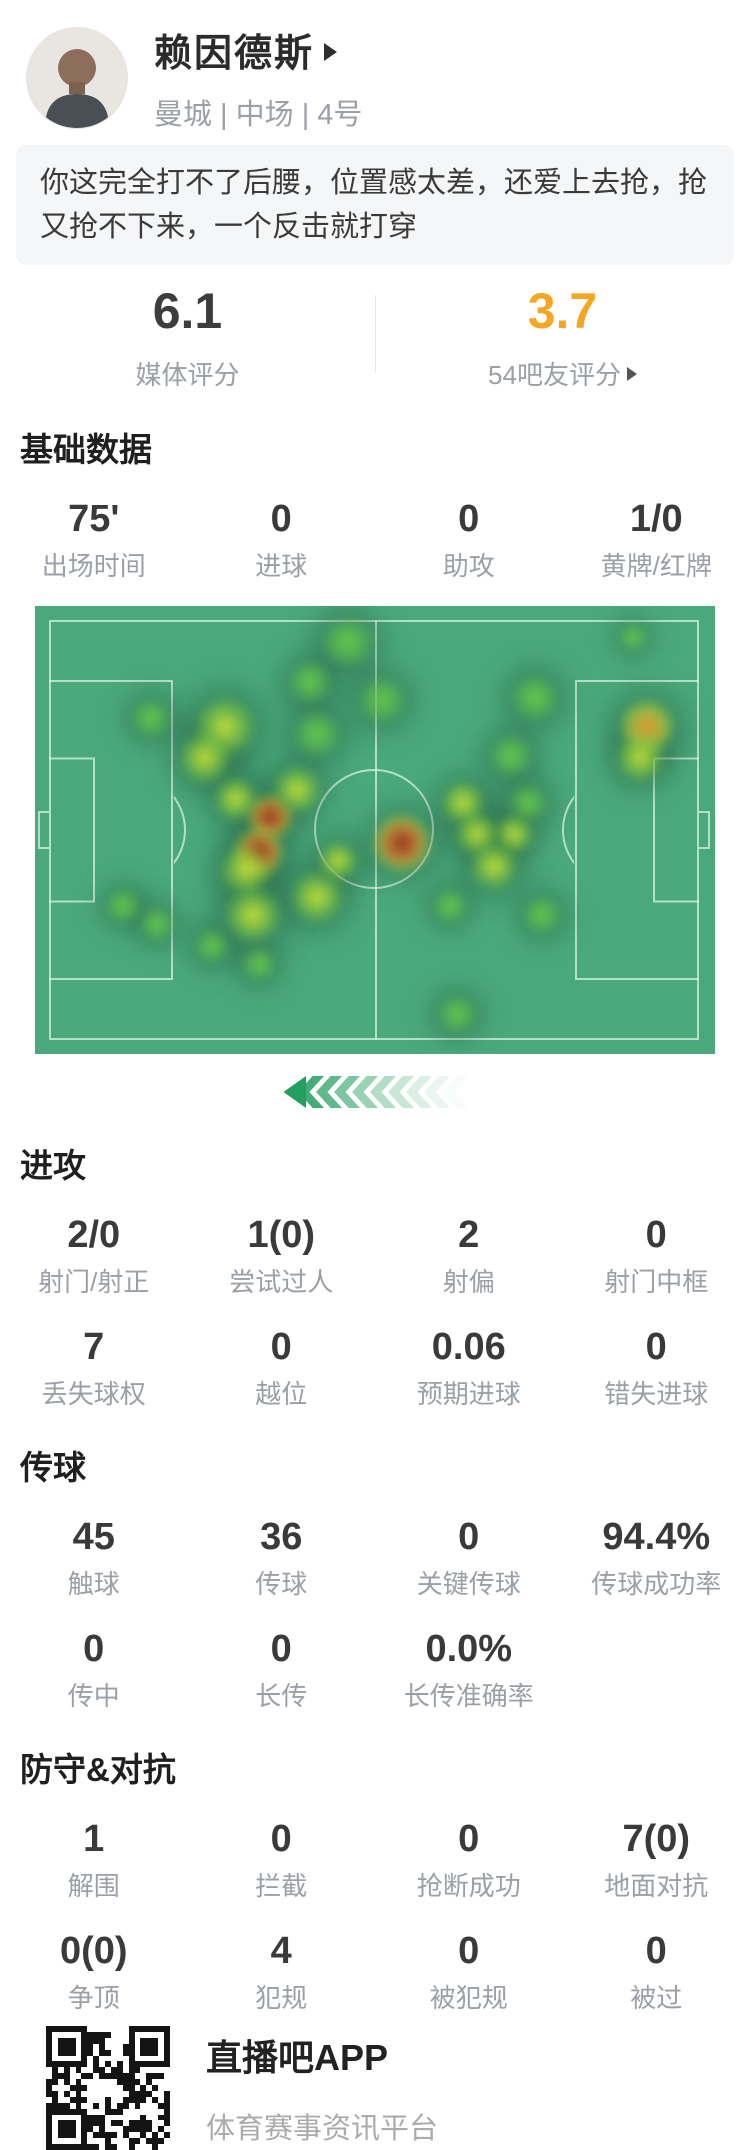  I want to click on section-title-defense: 防守&对抗, so click(375, 1770).